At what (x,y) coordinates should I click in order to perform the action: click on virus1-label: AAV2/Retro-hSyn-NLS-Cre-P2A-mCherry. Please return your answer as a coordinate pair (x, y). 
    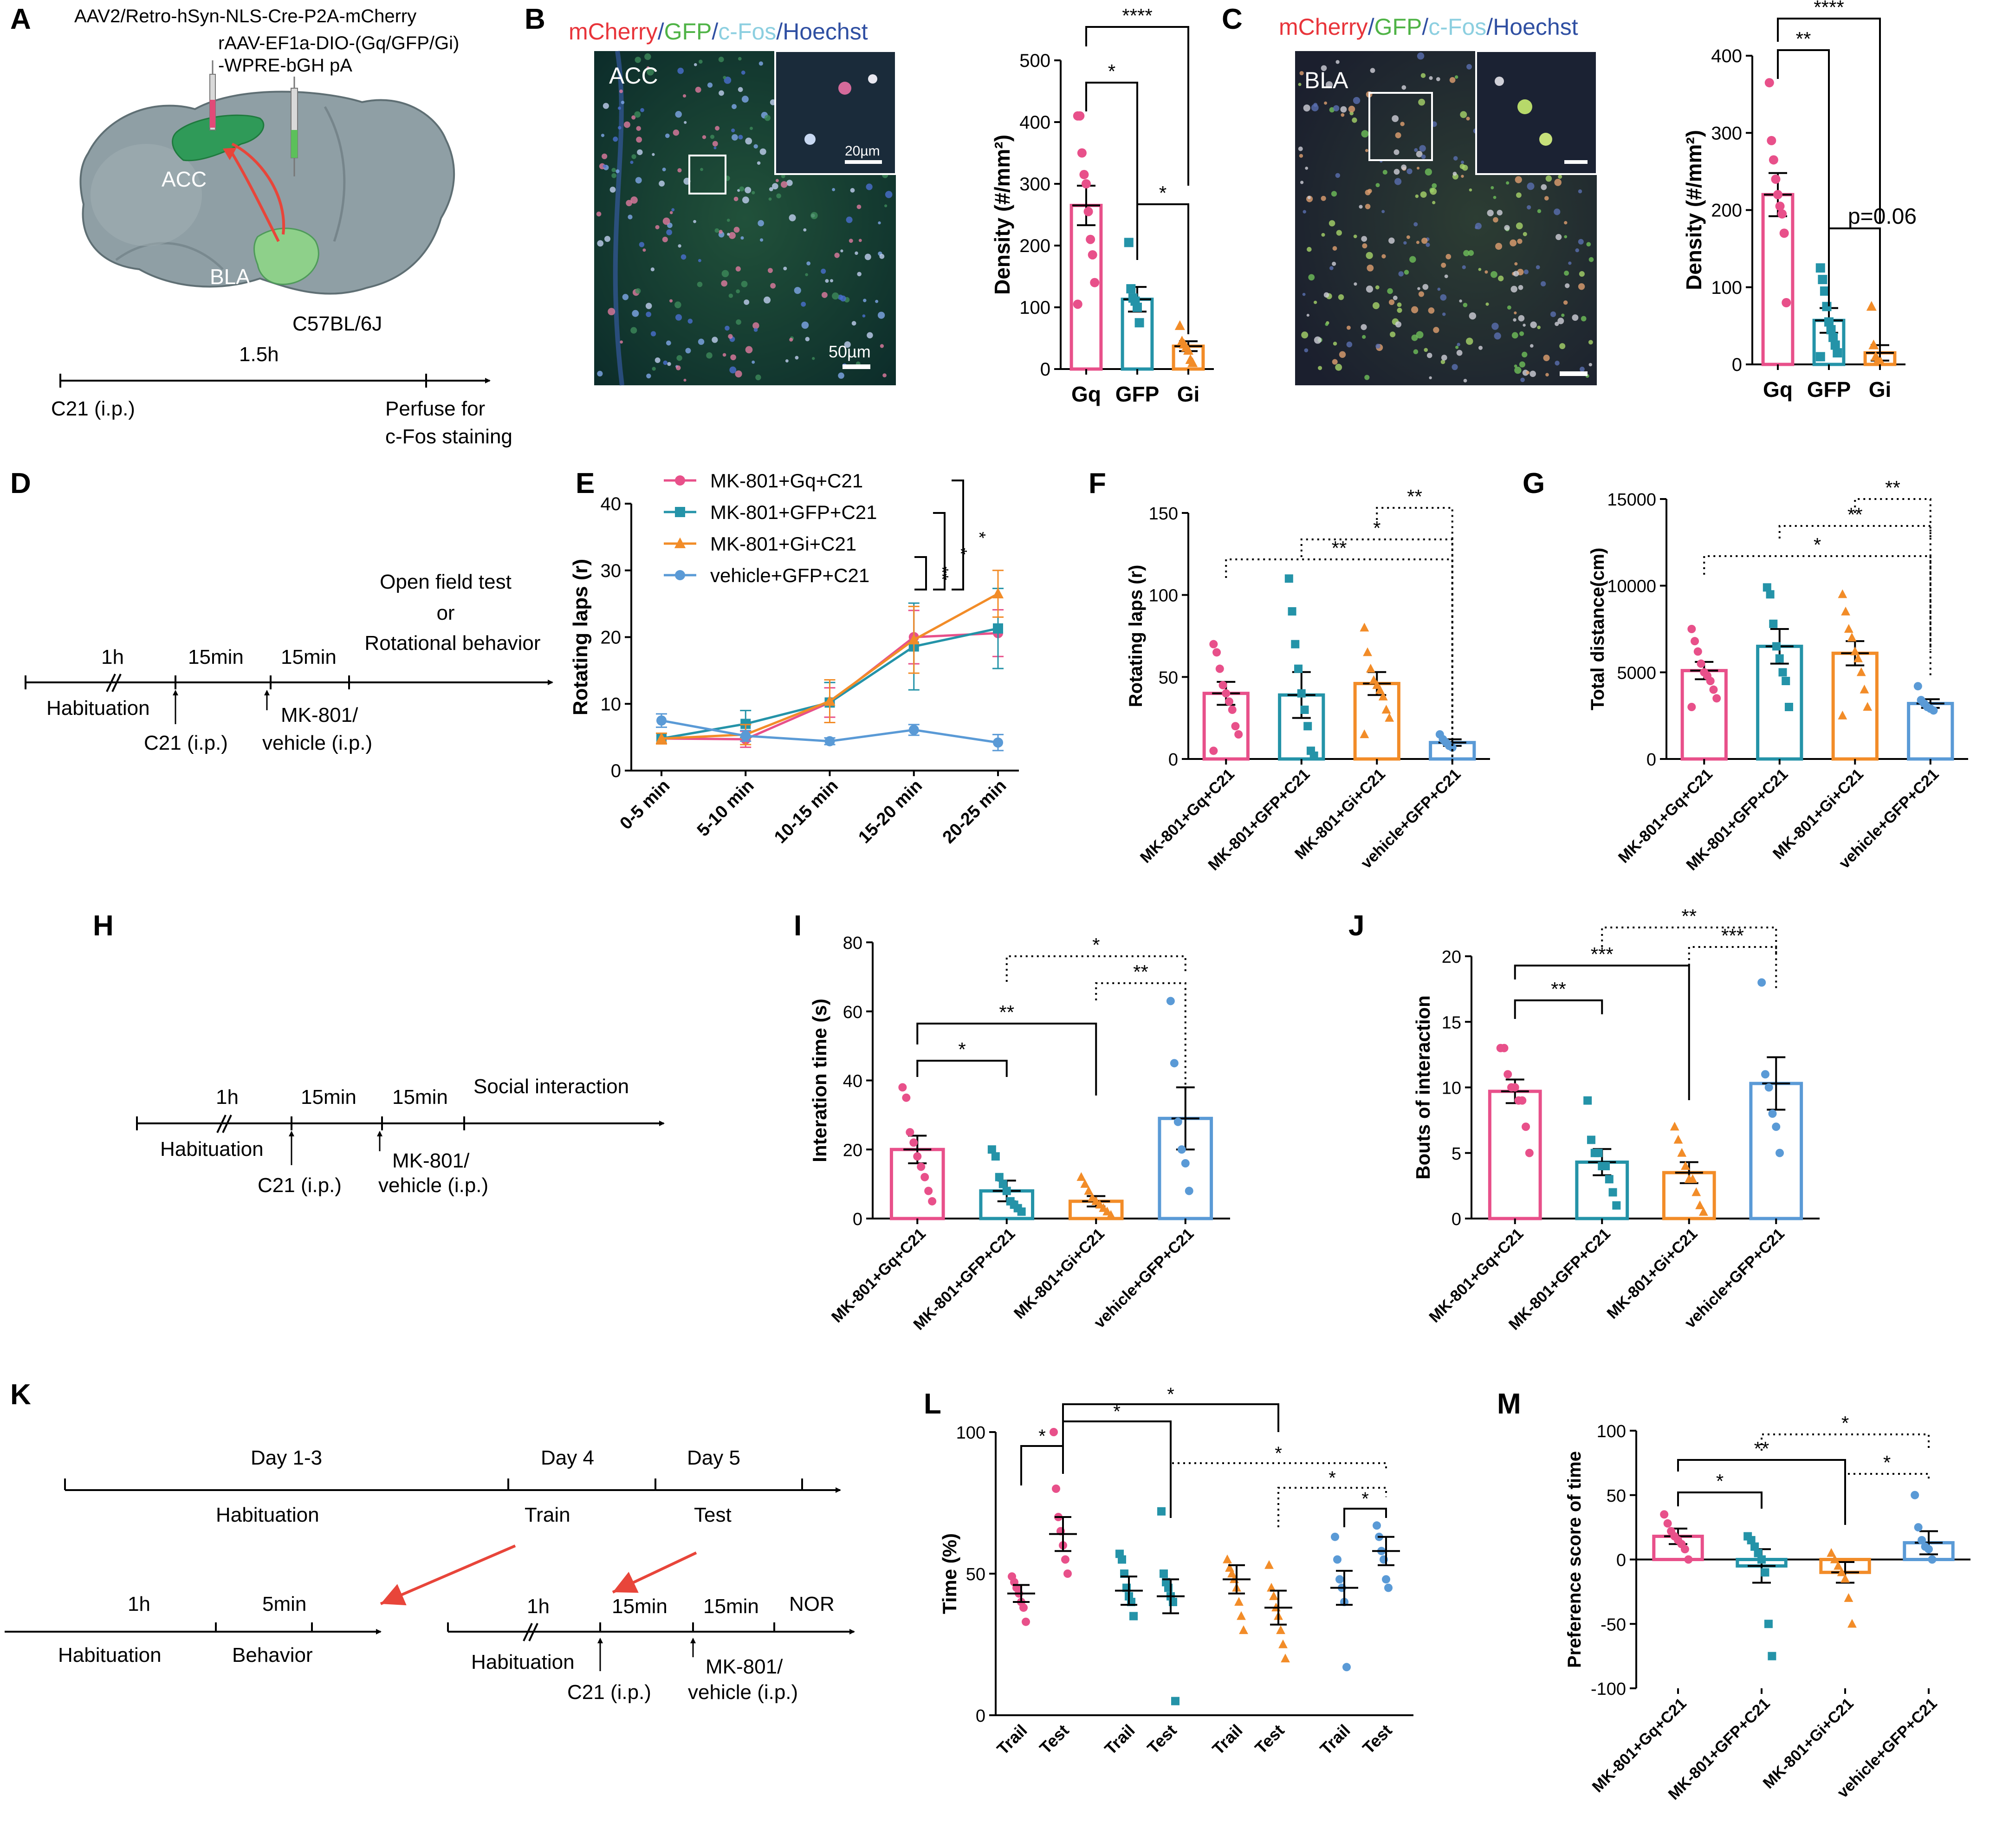
    Looking at the image, I should click on (245, 16).